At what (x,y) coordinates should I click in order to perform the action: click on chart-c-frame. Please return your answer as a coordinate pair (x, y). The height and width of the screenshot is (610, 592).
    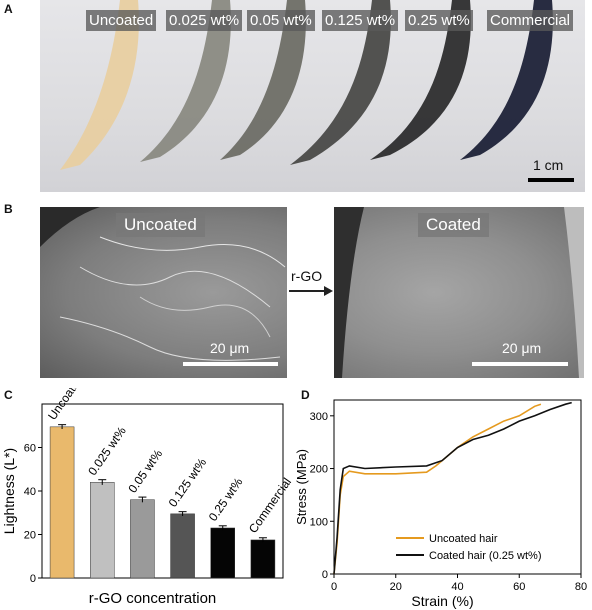
    Looking at the image, I should click on (162, 491).